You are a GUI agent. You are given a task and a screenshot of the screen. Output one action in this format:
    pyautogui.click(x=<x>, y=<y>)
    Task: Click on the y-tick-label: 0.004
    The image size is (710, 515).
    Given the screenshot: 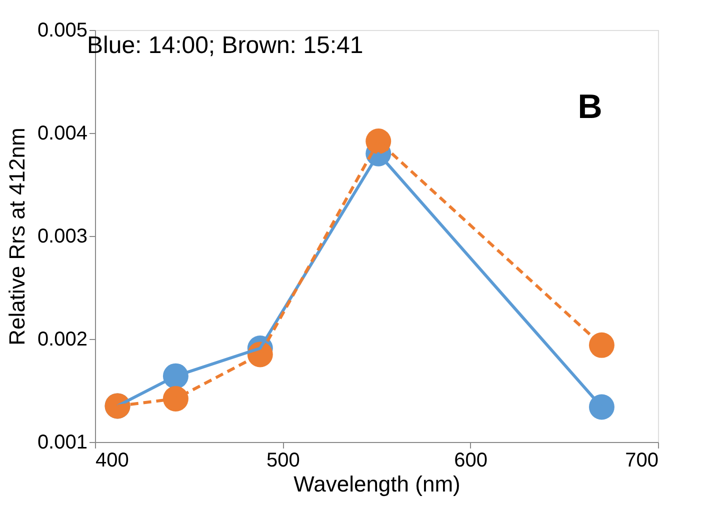 What is the action you would take?
    pyautogui.click(x=62, y=133)
    